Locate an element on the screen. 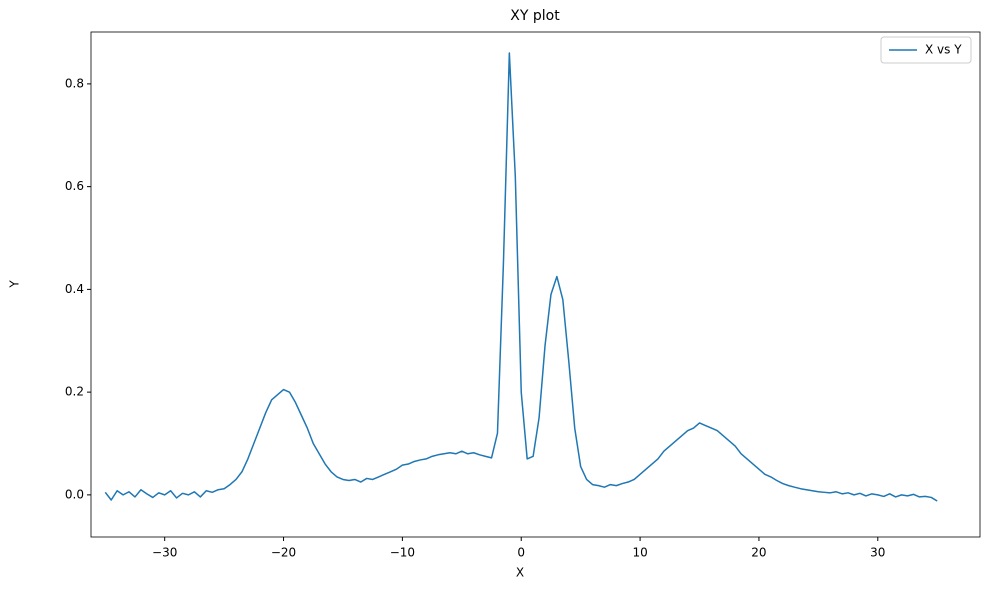 Image resolution: width=989 pixels, height=590 pixels. x-tick-label: −10 is located at coordinates (402, 553).